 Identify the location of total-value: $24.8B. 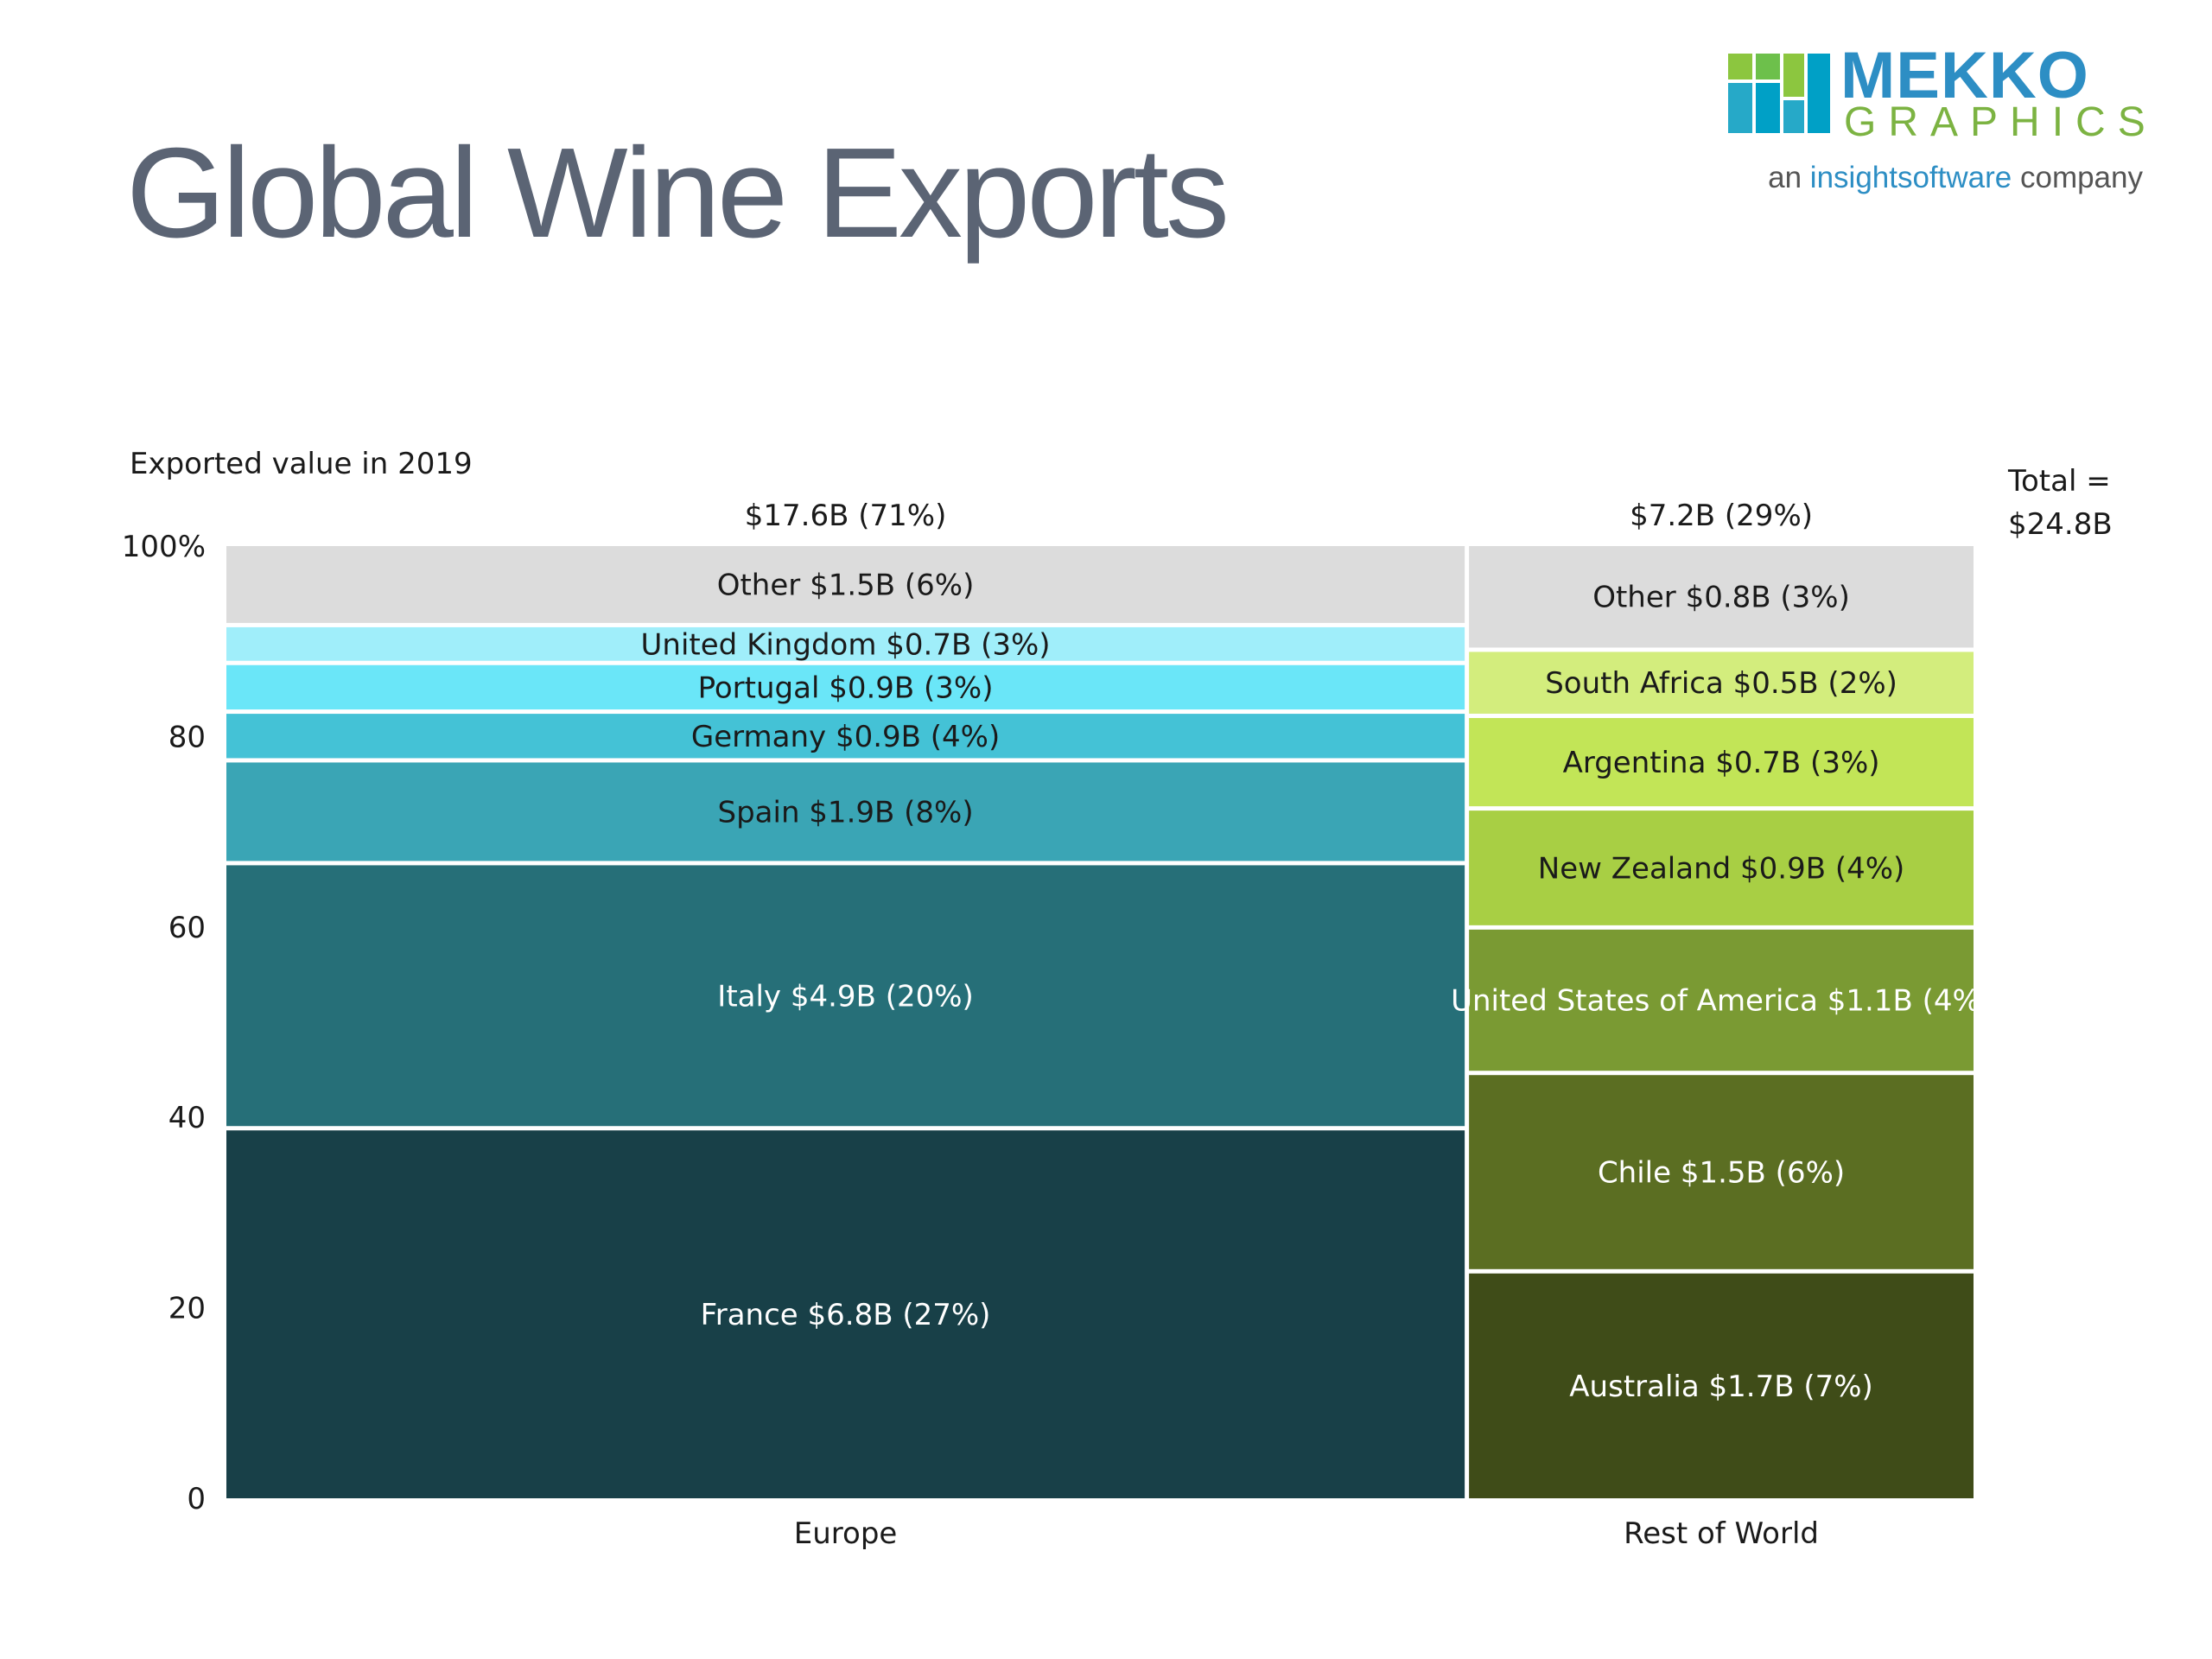
(2060, 524).